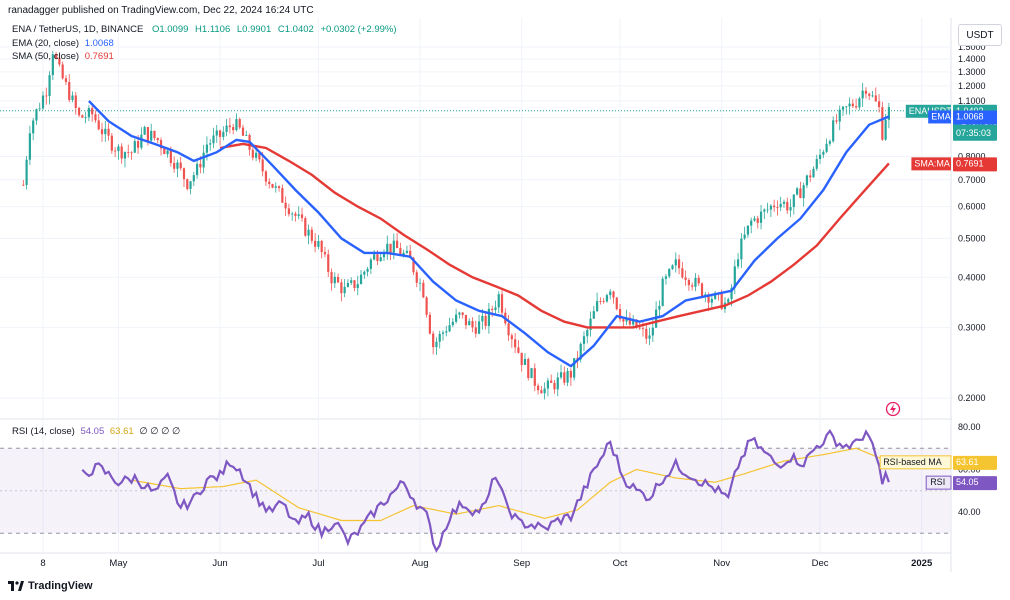 The height and width of the screenshot is (600, 1010). What do you see at coordinates (972, 101) in the screenshot?
I see `price-tick-label: 1.1000` at bounding box center [972, 101].